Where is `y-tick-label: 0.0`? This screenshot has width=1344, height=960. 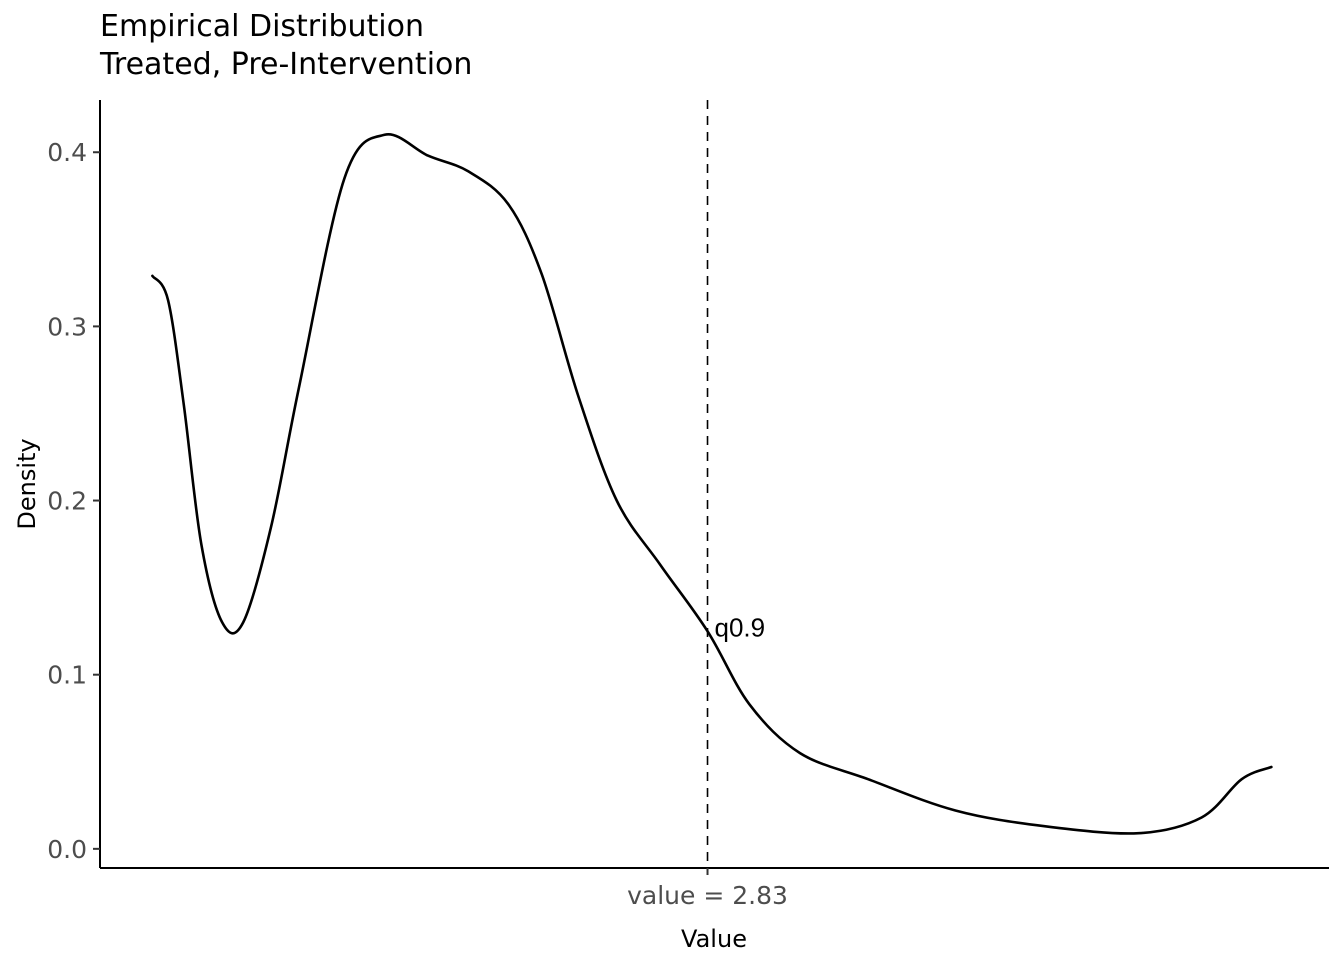
y-tick-label: 0.0 is located at coordinates (67, 849).